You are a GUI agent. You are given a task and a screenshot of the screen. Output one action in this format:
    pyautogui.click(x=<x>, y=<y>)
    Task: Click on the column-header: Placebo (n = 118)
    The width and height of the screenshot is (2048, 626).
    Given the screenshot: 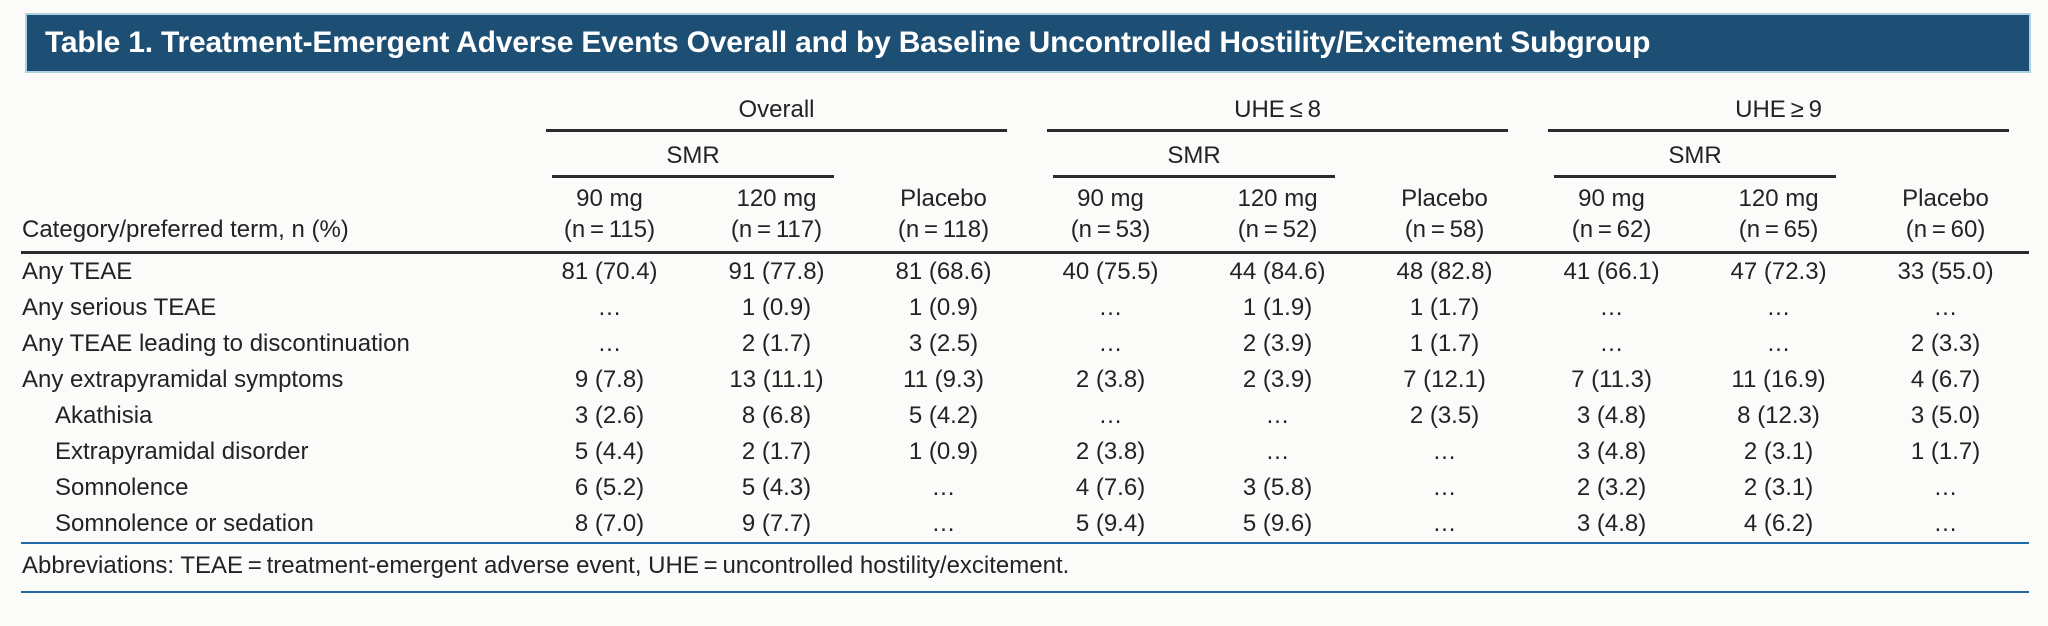 What is the action you would take?
    pyautogui.click(x=944, y=216)
    